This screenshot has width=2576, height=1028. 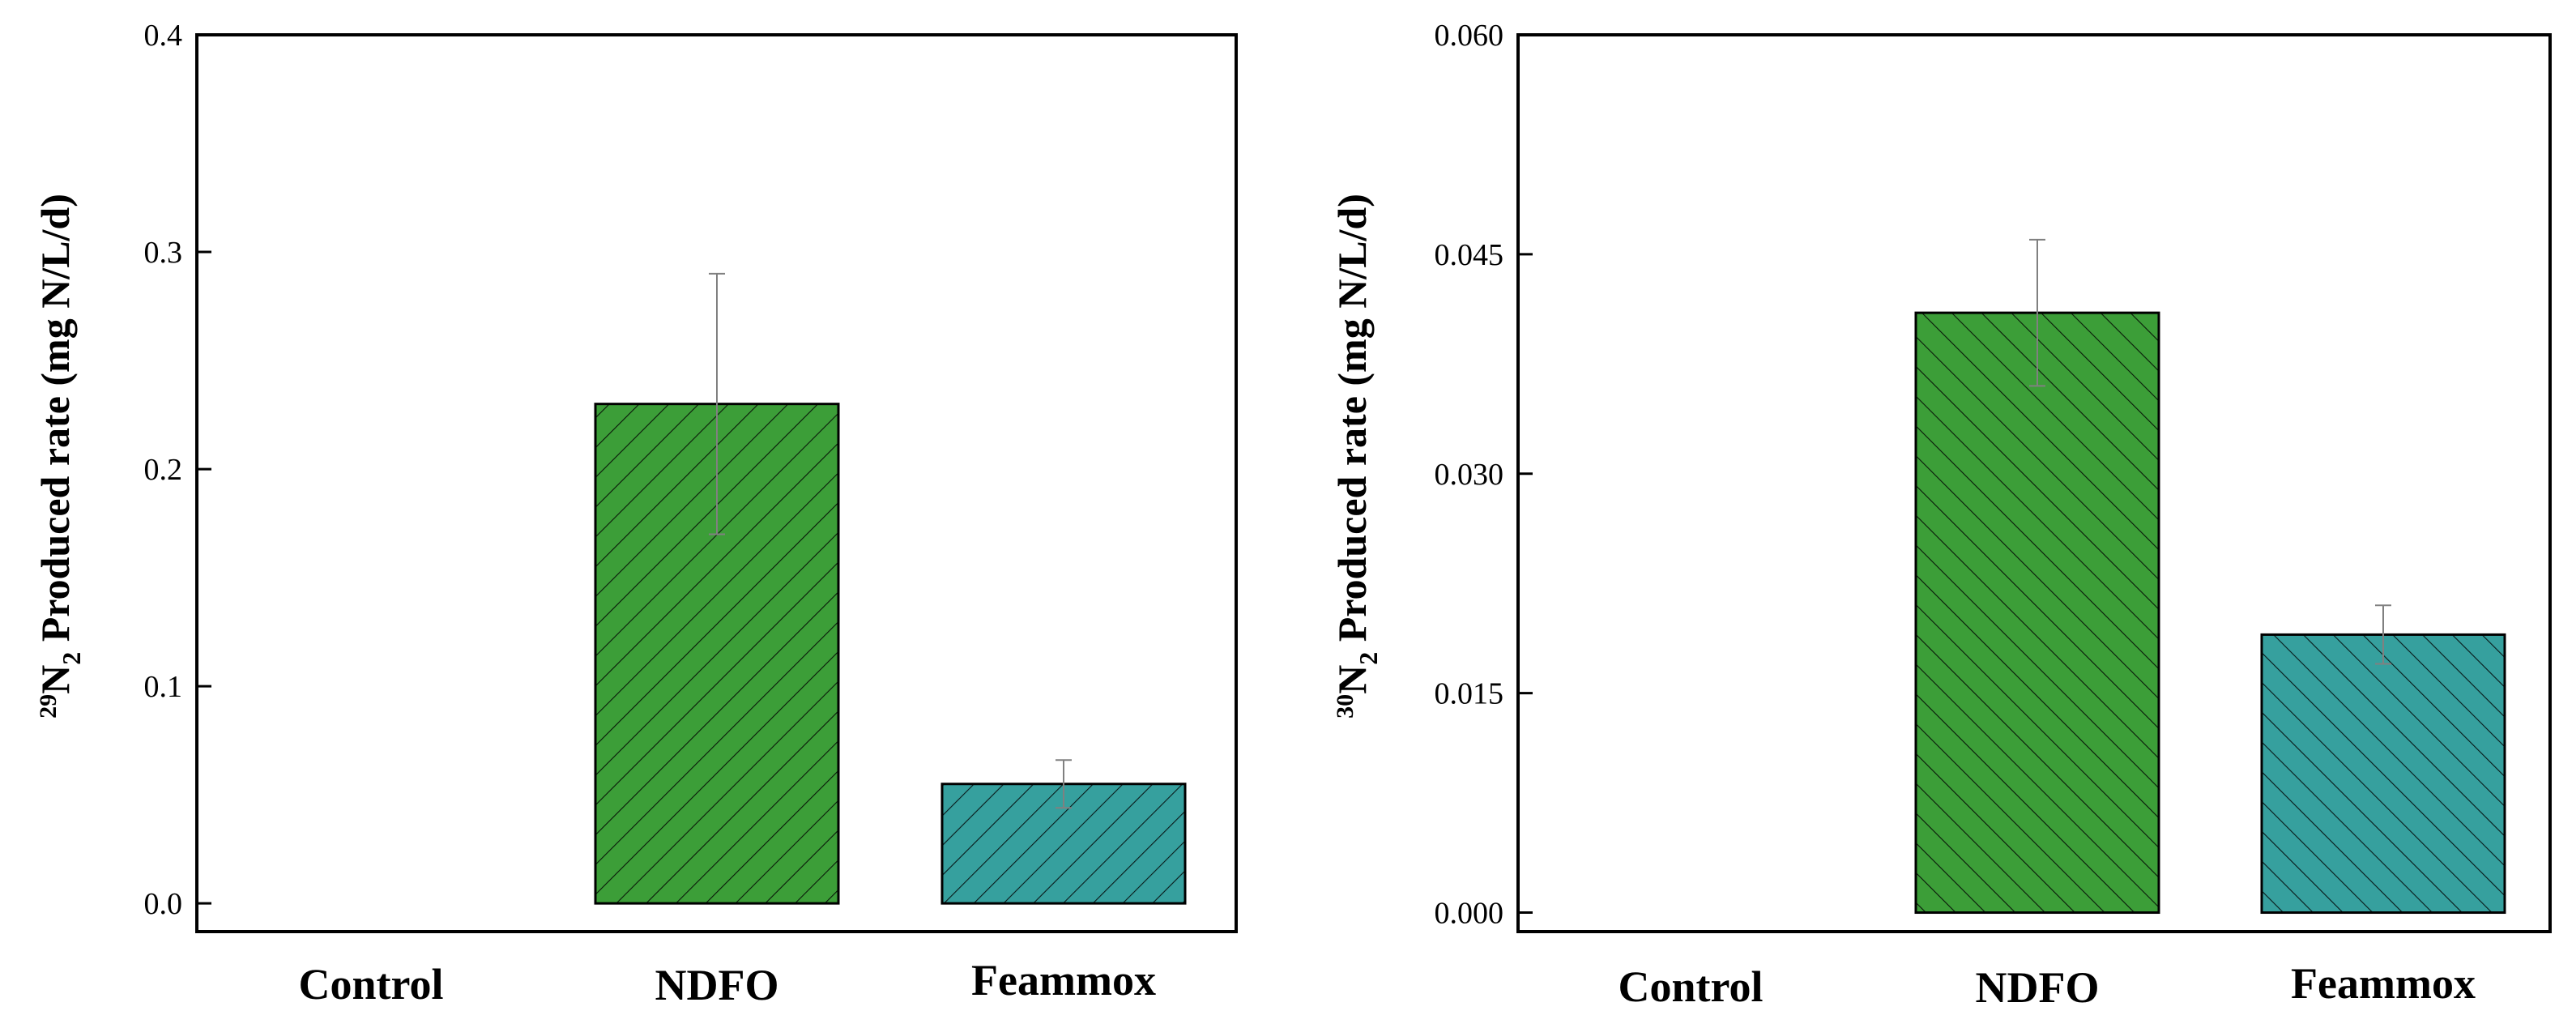 I want to click on y-axis-label-sup: 30, so click(x=1345, y=706).